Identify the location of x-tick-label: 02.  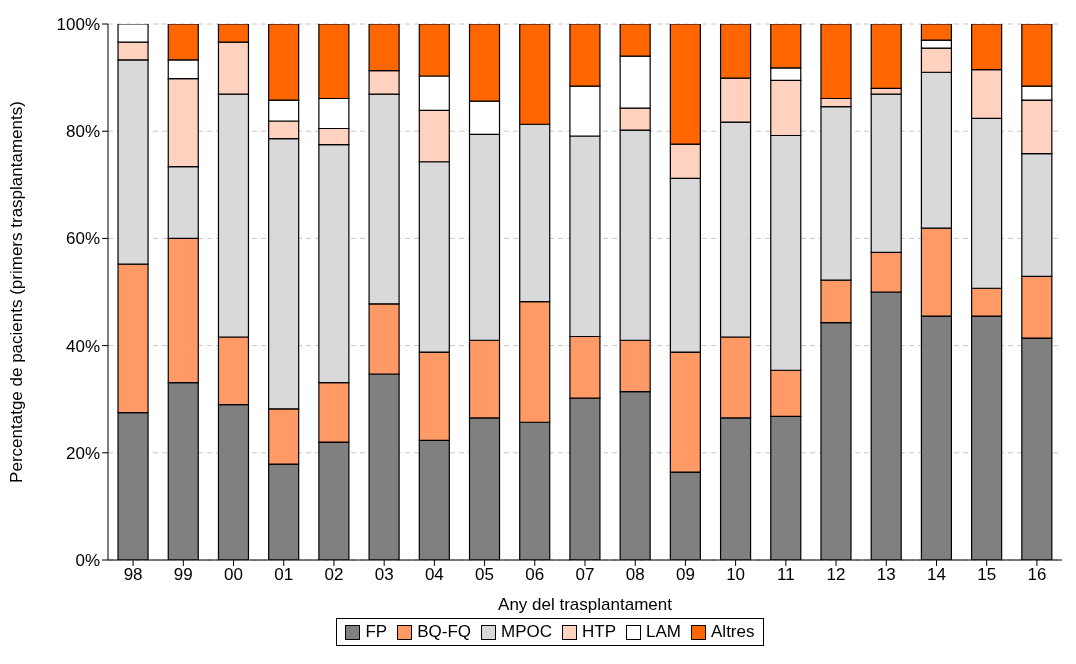
(334, 575).